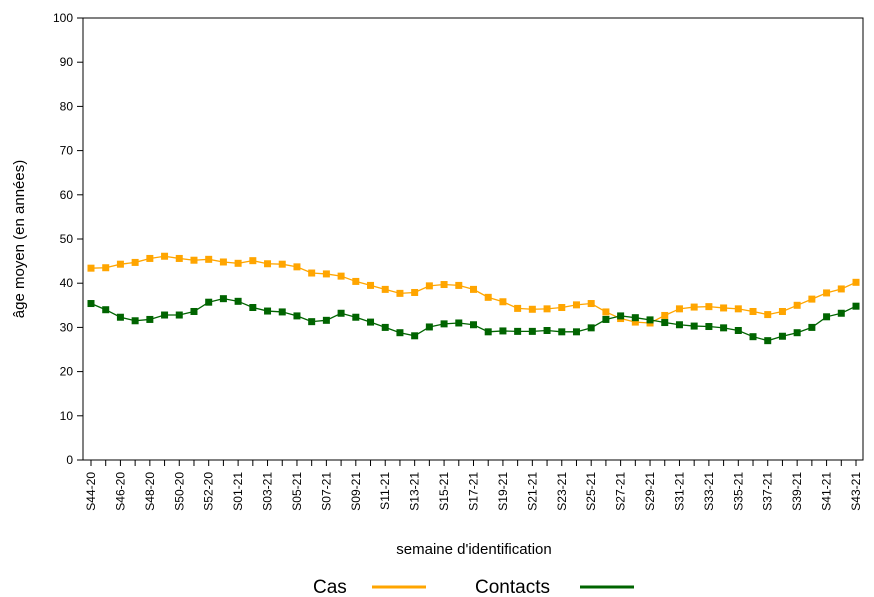 The width and height of the screenshot is (874, 597). I want to click on y-tick-label: 0, so click(69, 460).